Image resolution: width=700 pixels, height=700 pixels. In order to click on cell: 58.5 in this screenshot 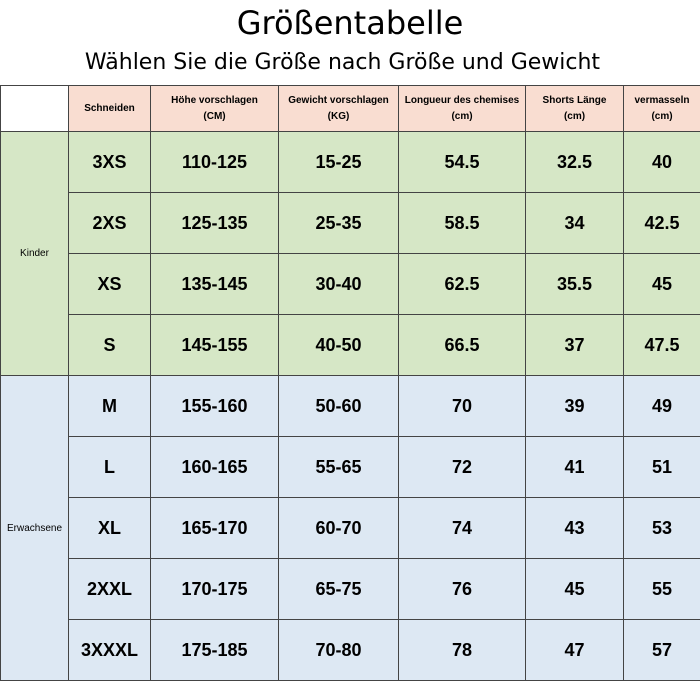, I will do `click(462, 223)`.